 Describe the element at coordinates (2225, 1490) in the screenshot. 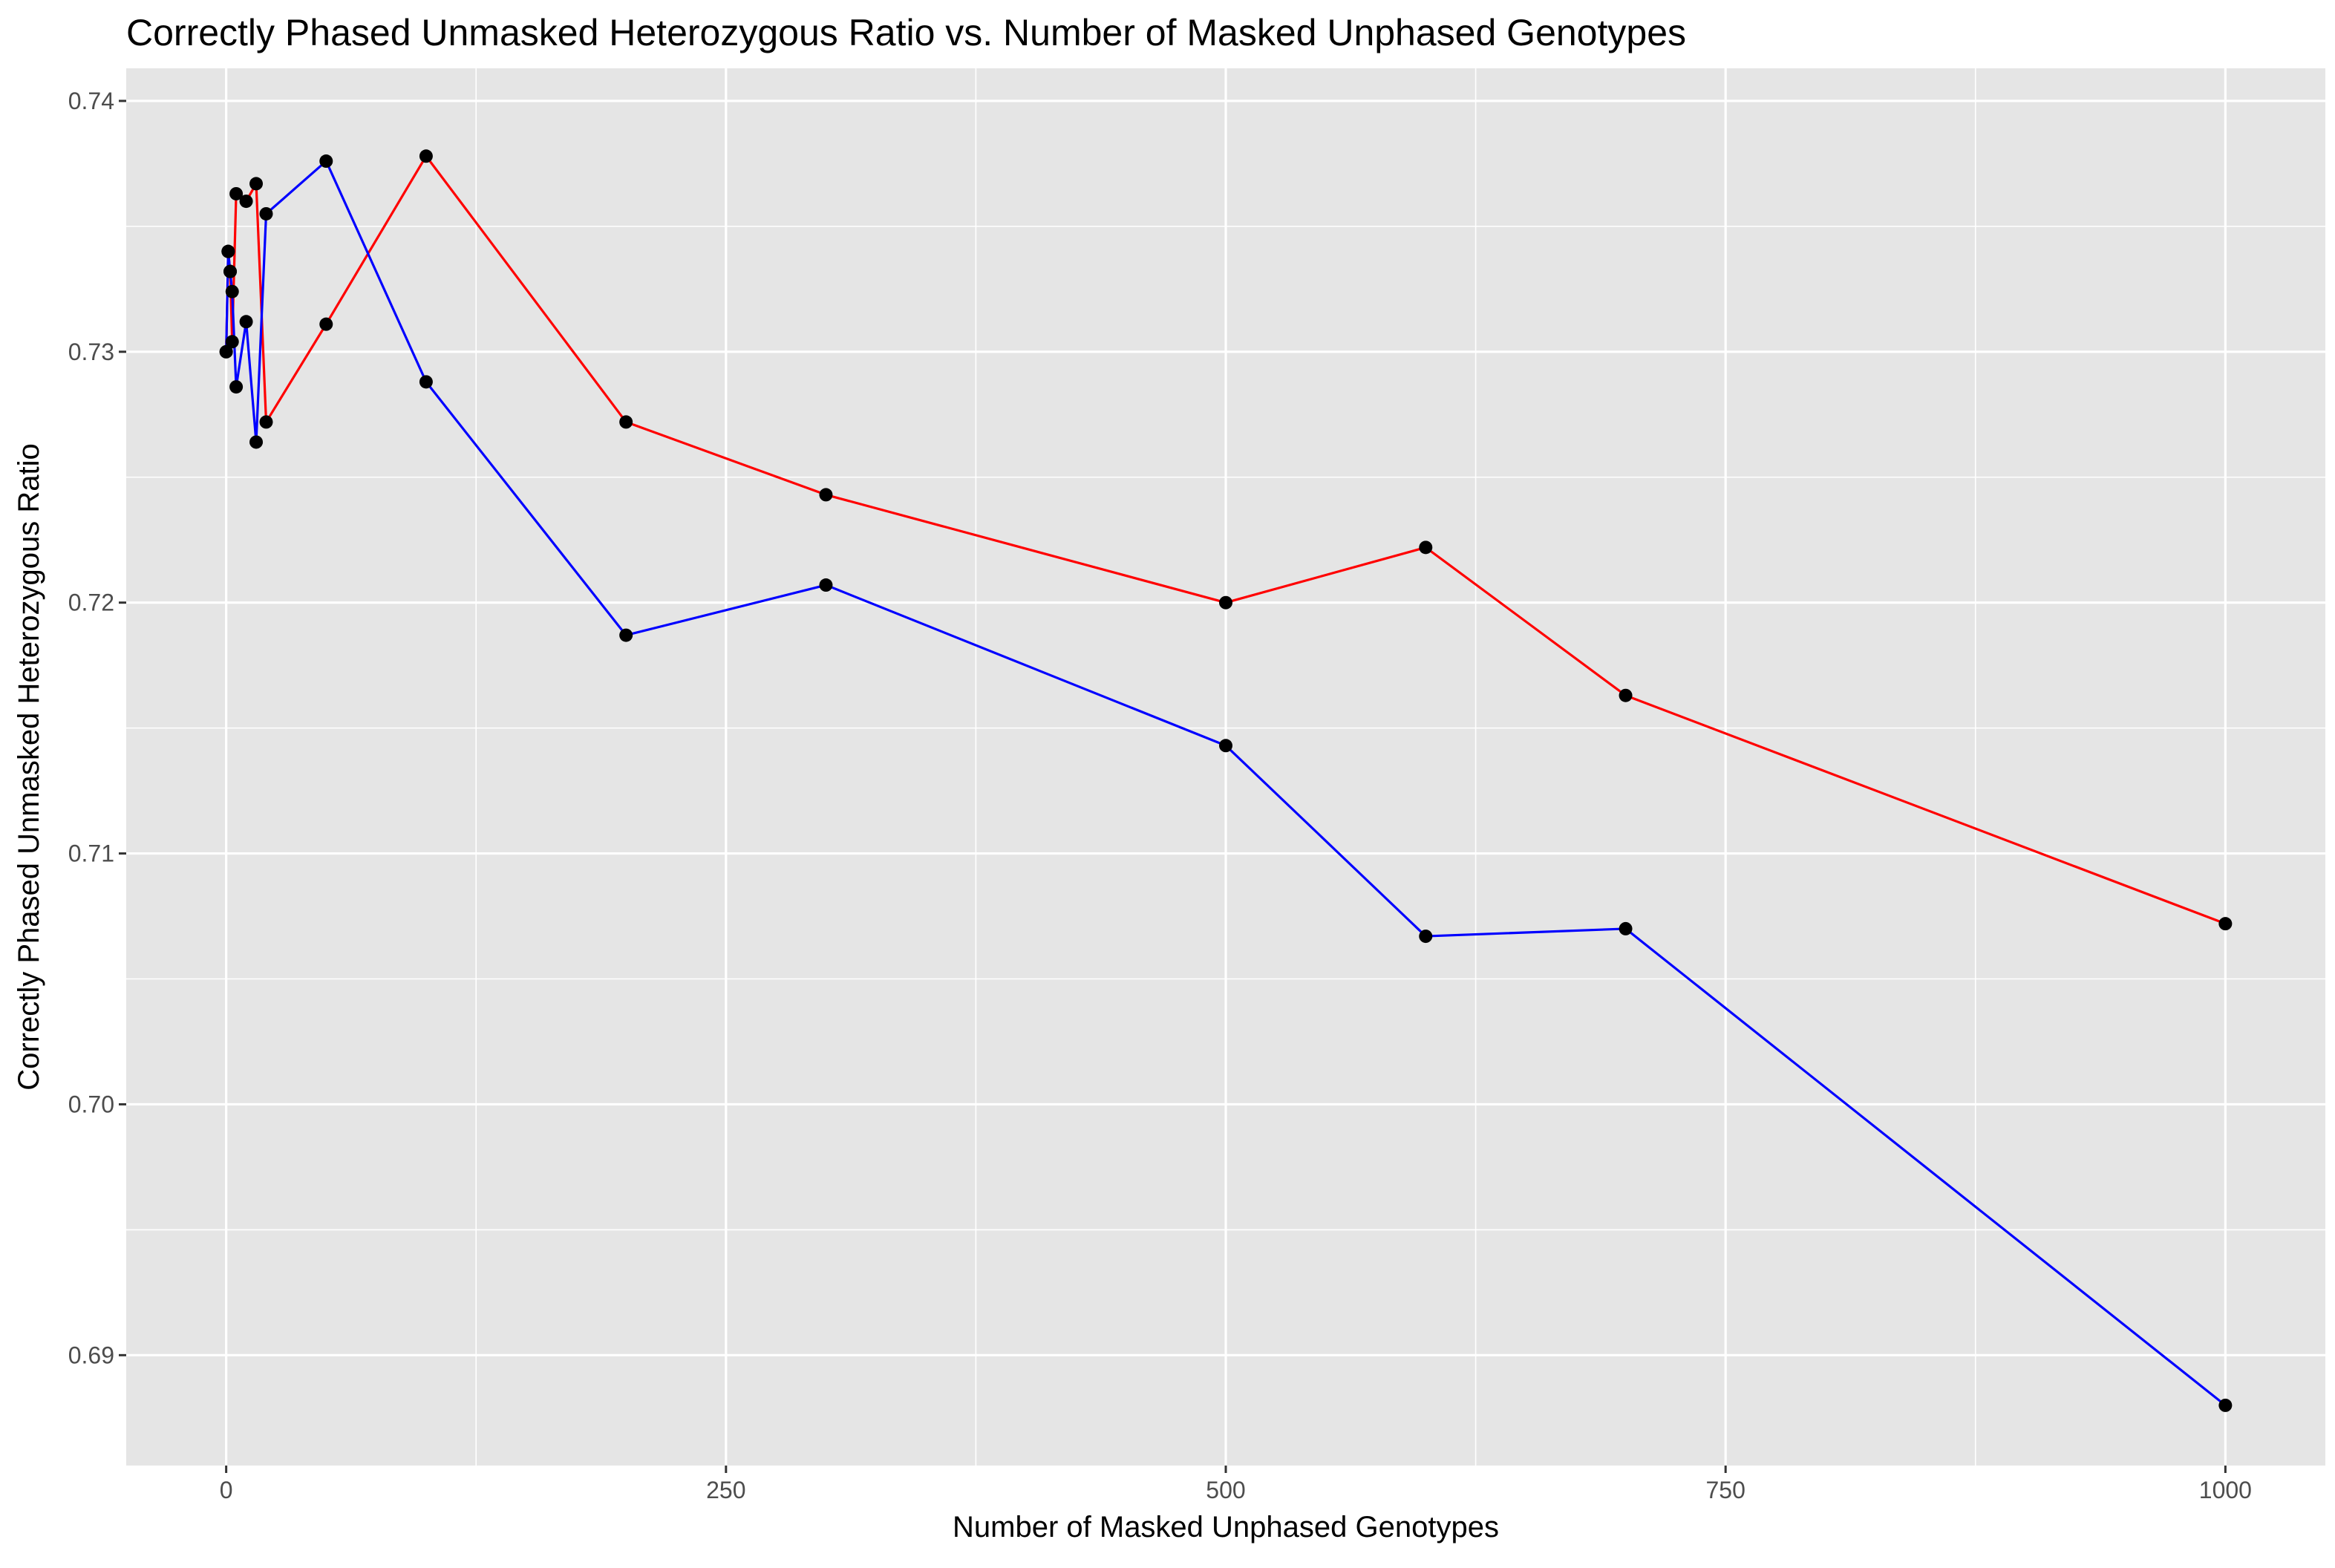

I see `x-tick-label: 1000` at that location.